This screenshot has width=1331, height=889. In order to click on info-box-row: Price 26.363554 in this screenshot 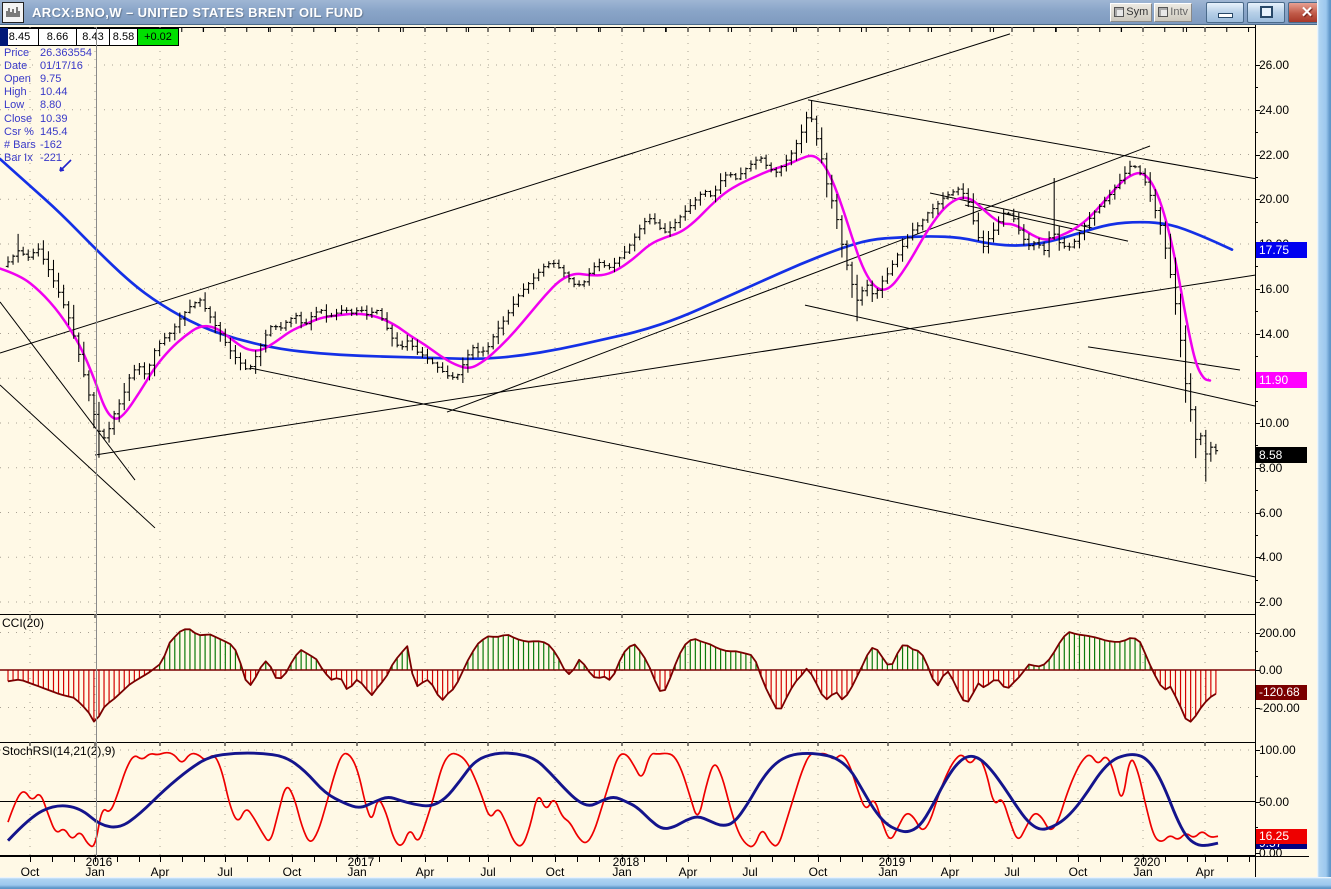, I will do `click(48, 52)`.